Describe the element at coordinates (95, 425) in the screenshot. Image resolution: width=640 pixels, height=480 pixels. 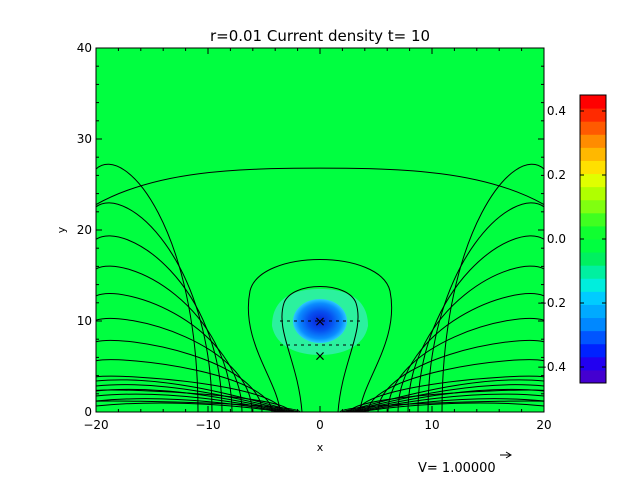
I see `x-tick-label: −20` at that location.